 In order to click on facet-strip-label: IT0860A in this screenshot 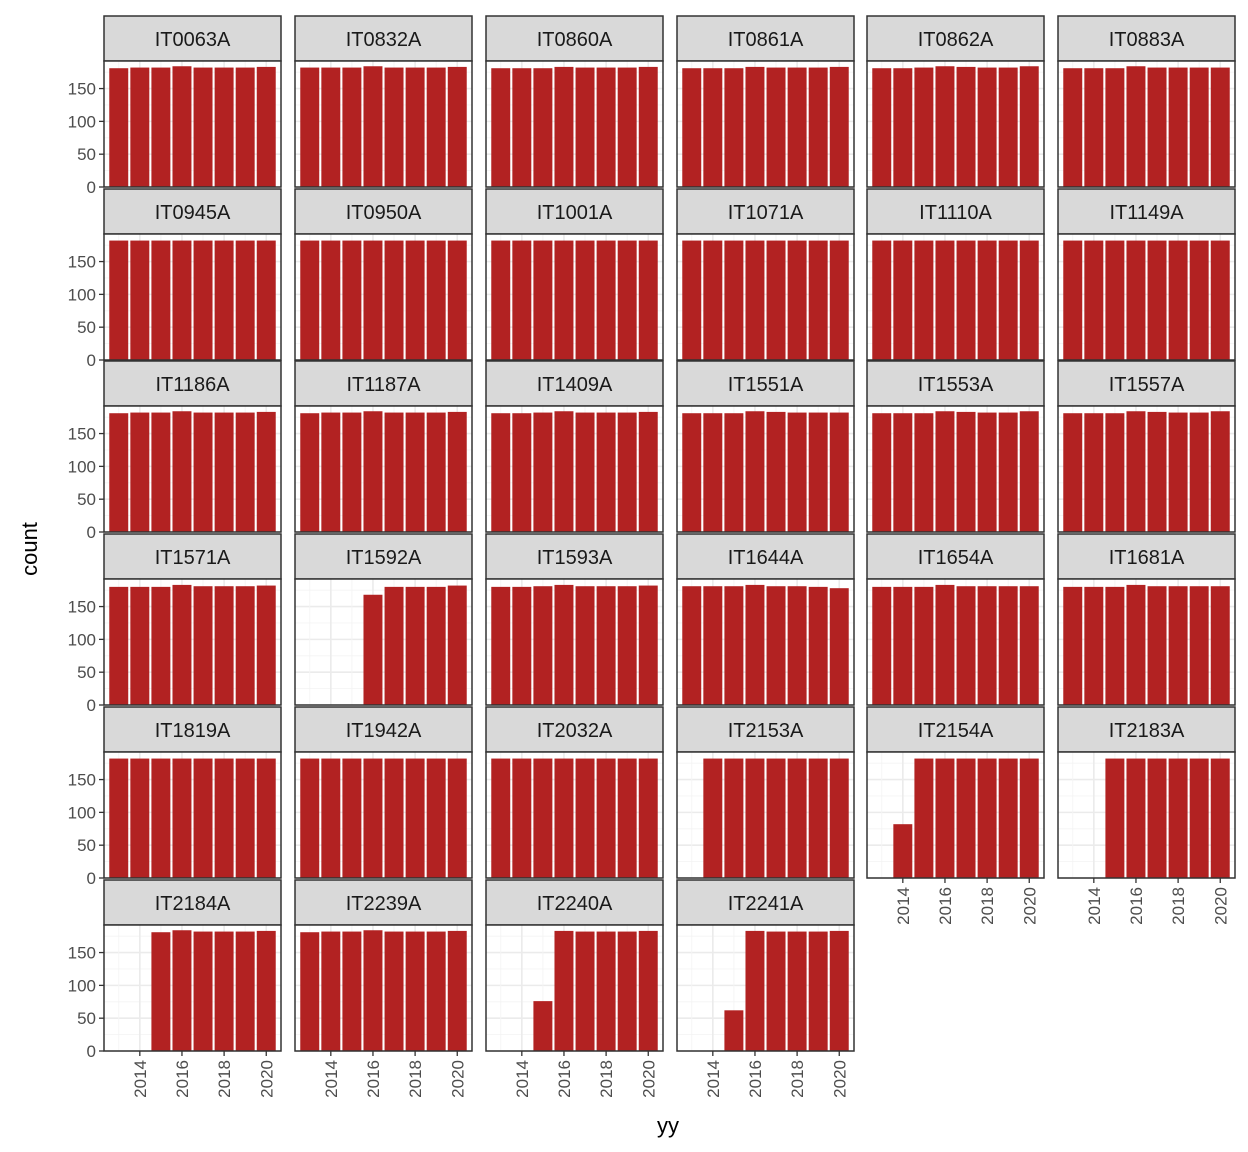, I will do `click(575, 40)`.